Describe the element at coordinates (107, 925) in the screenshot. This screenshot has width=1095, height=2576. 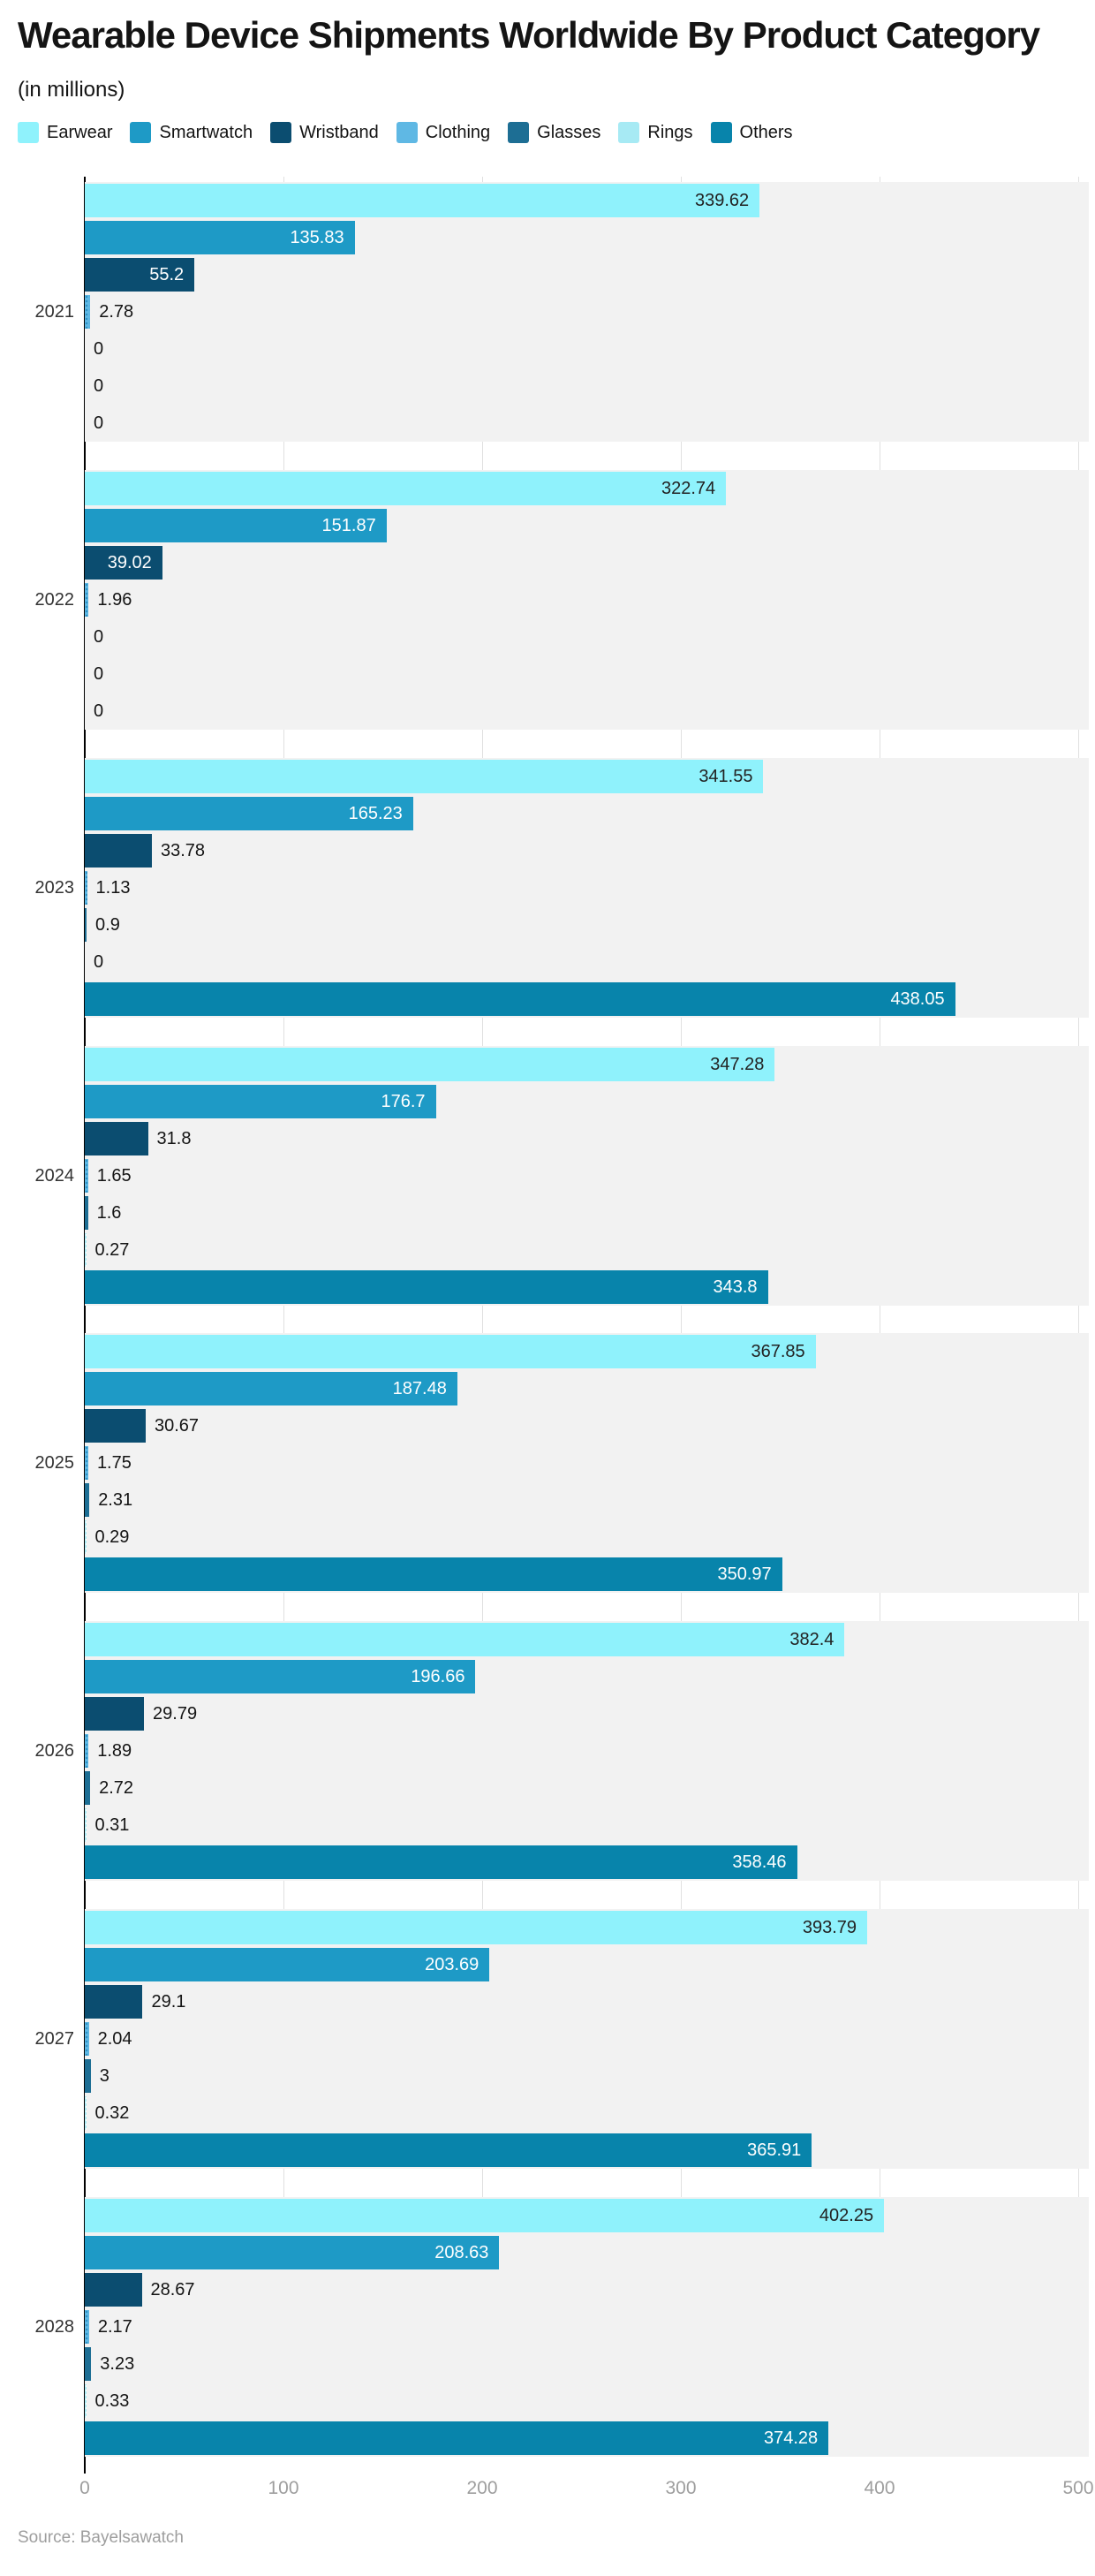
I see `bar-value-label-glasses-2023: 0.9` at that location.